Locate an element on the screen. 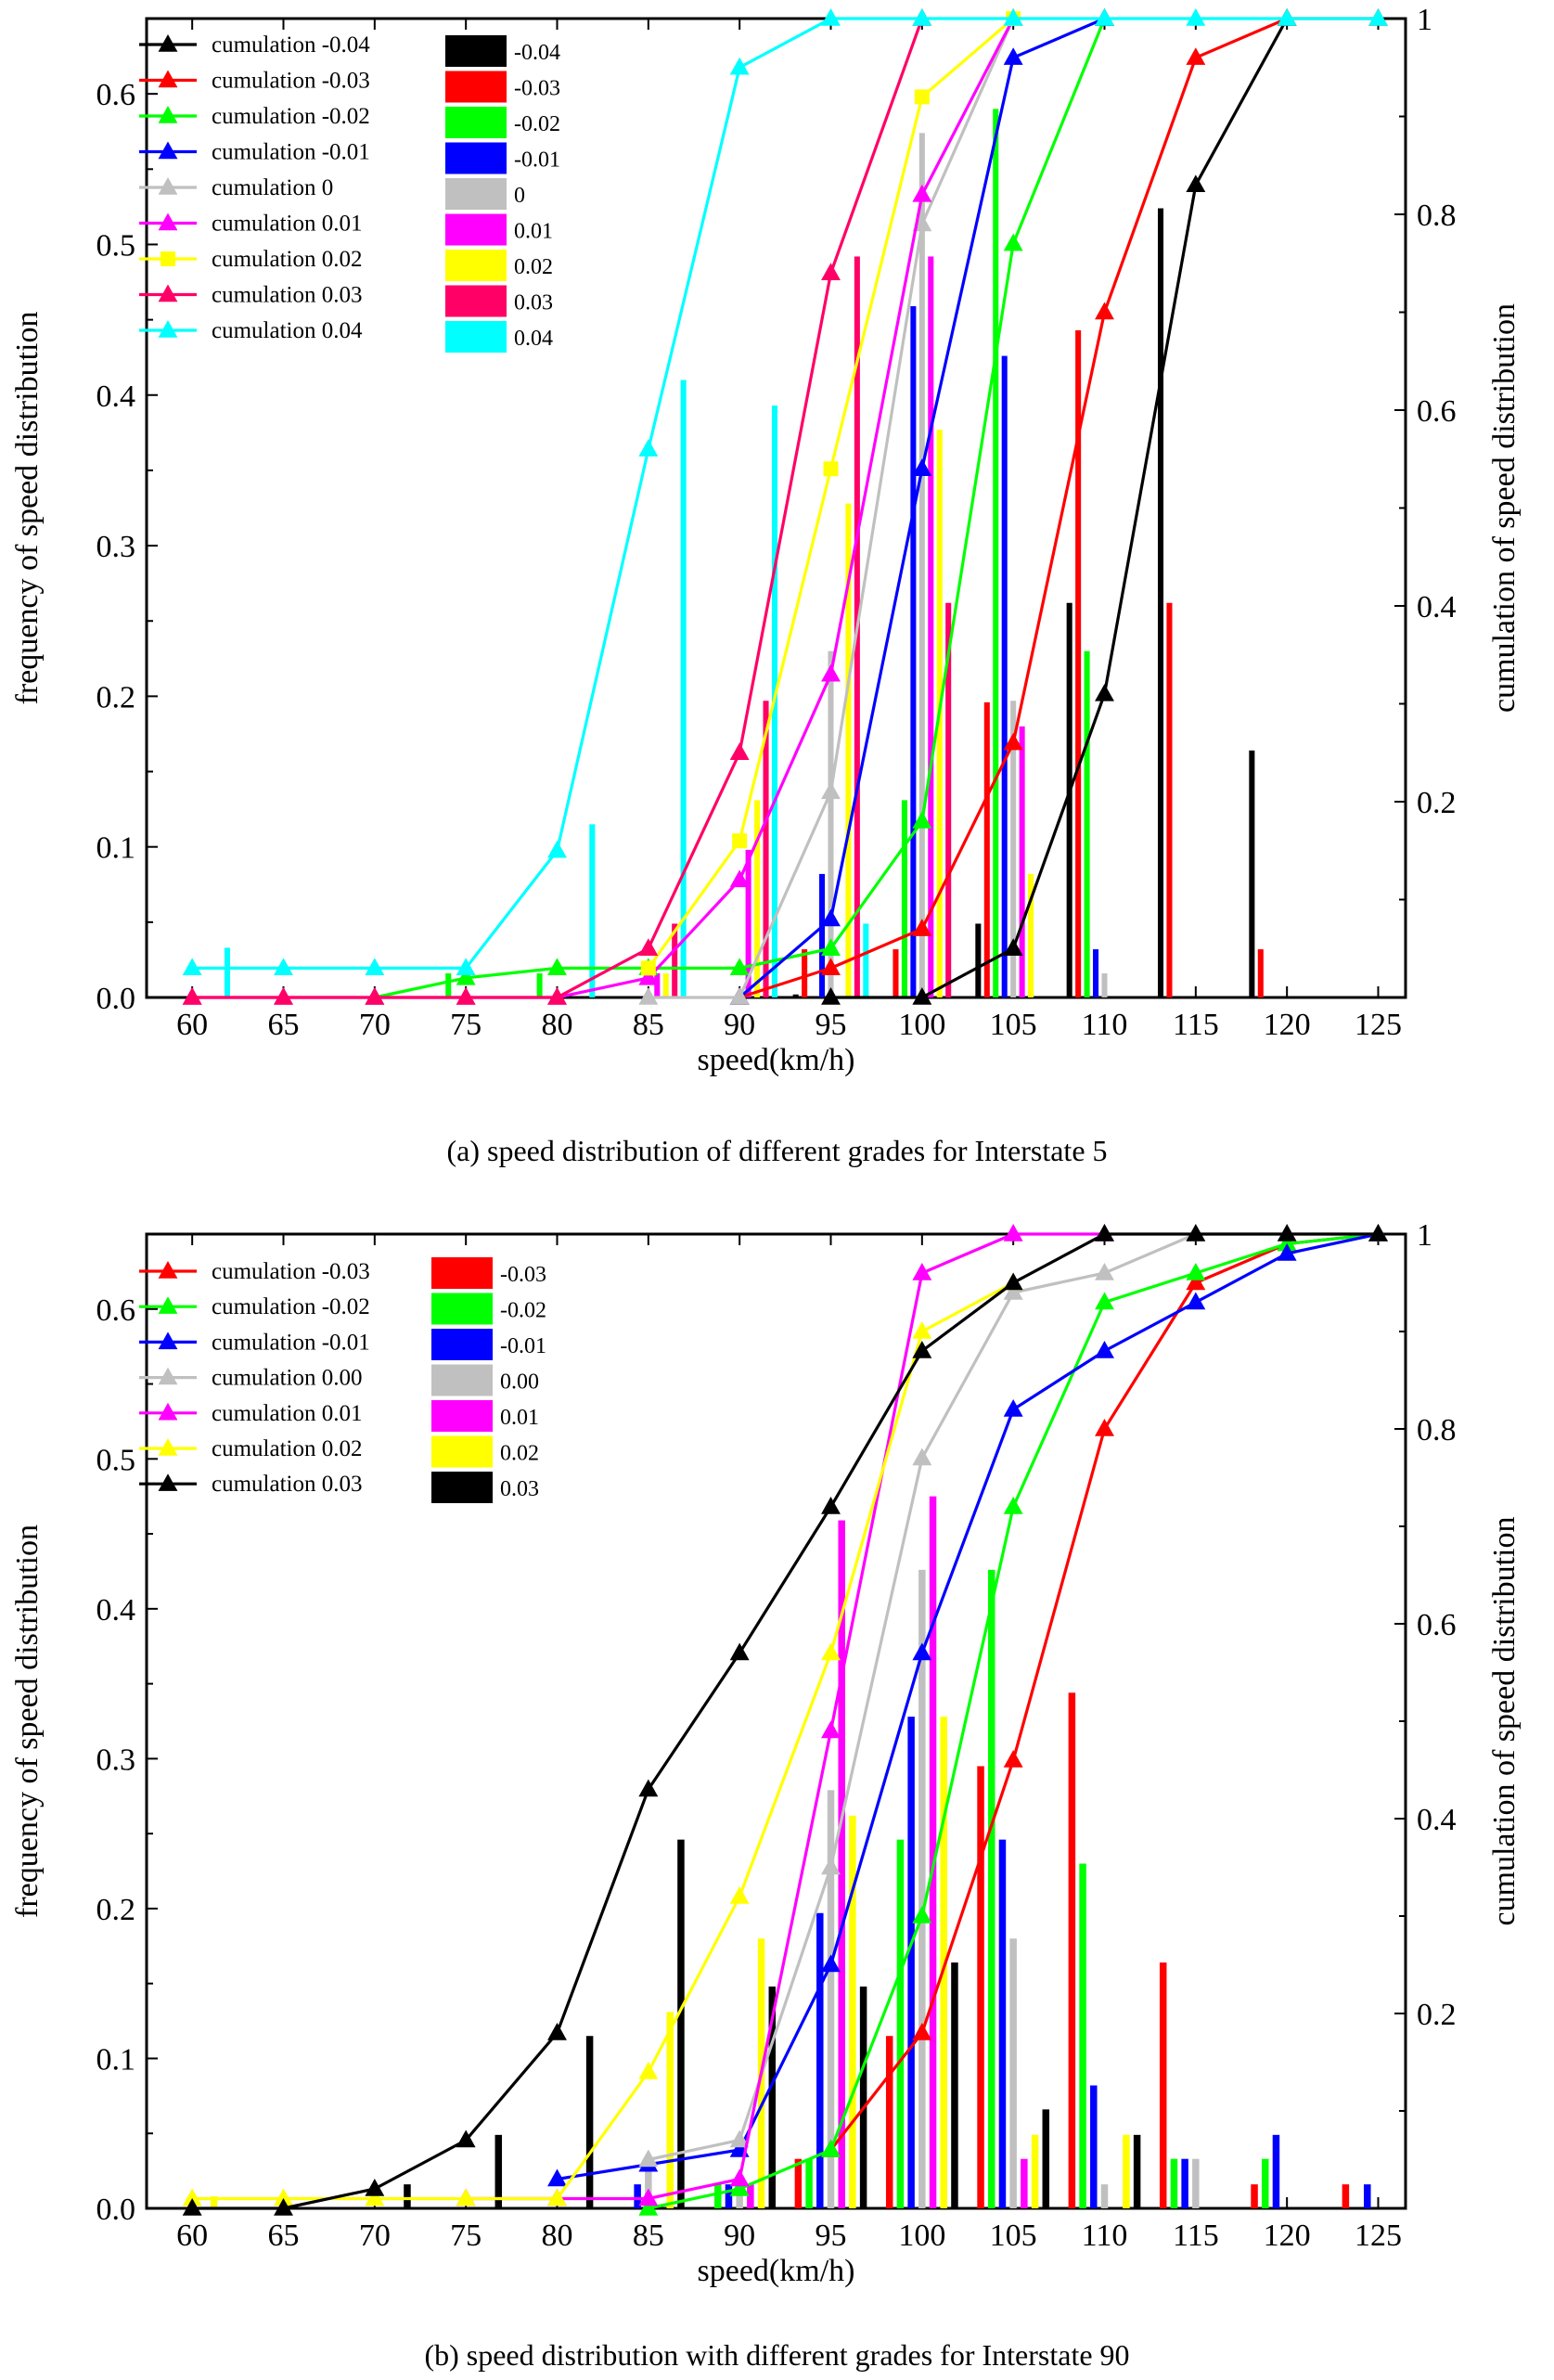  bar-0.04 is located at coordinates (683, 688).